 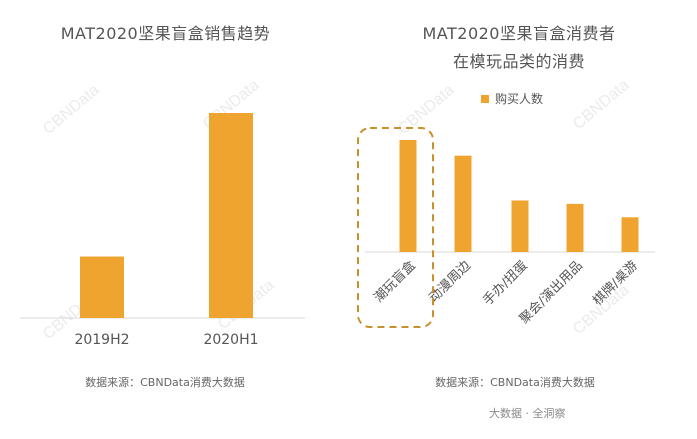 I want to click on right-bar-聚会/演出用品, so click(x=575, y=227).